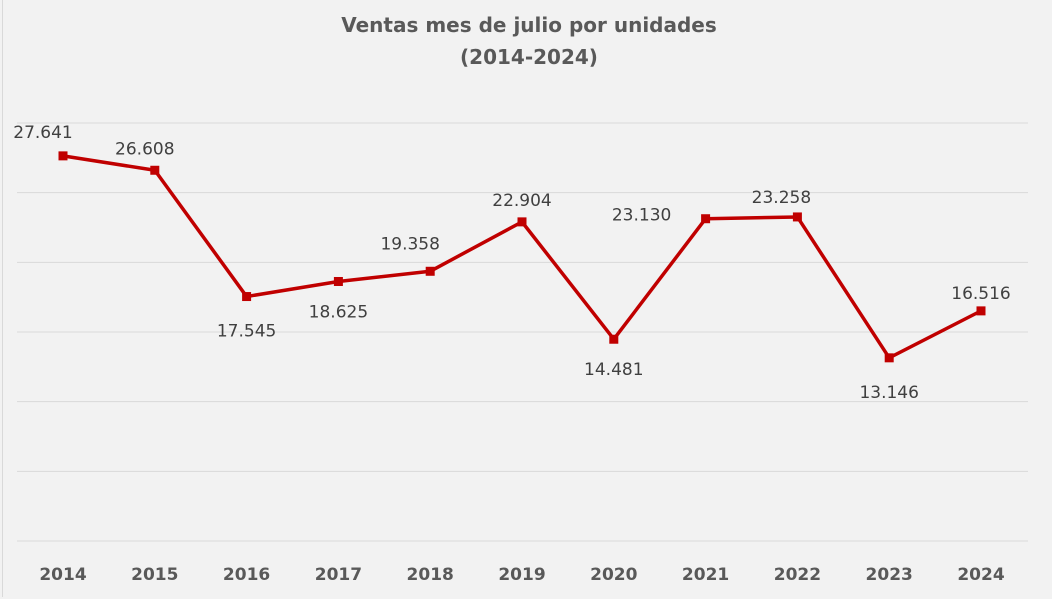 Image resolution: width=1052 pixels, height=599 pixels. I want to click on x-tick-label: 2015, so click(154, 575).